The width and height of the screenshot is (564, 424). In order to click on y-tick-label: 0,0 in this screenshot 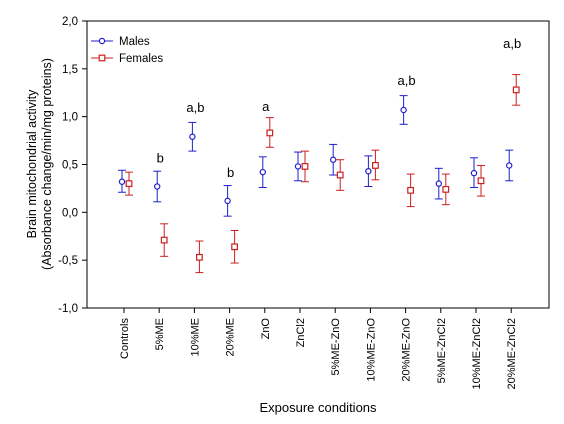, I will do `click(70, 213)`.